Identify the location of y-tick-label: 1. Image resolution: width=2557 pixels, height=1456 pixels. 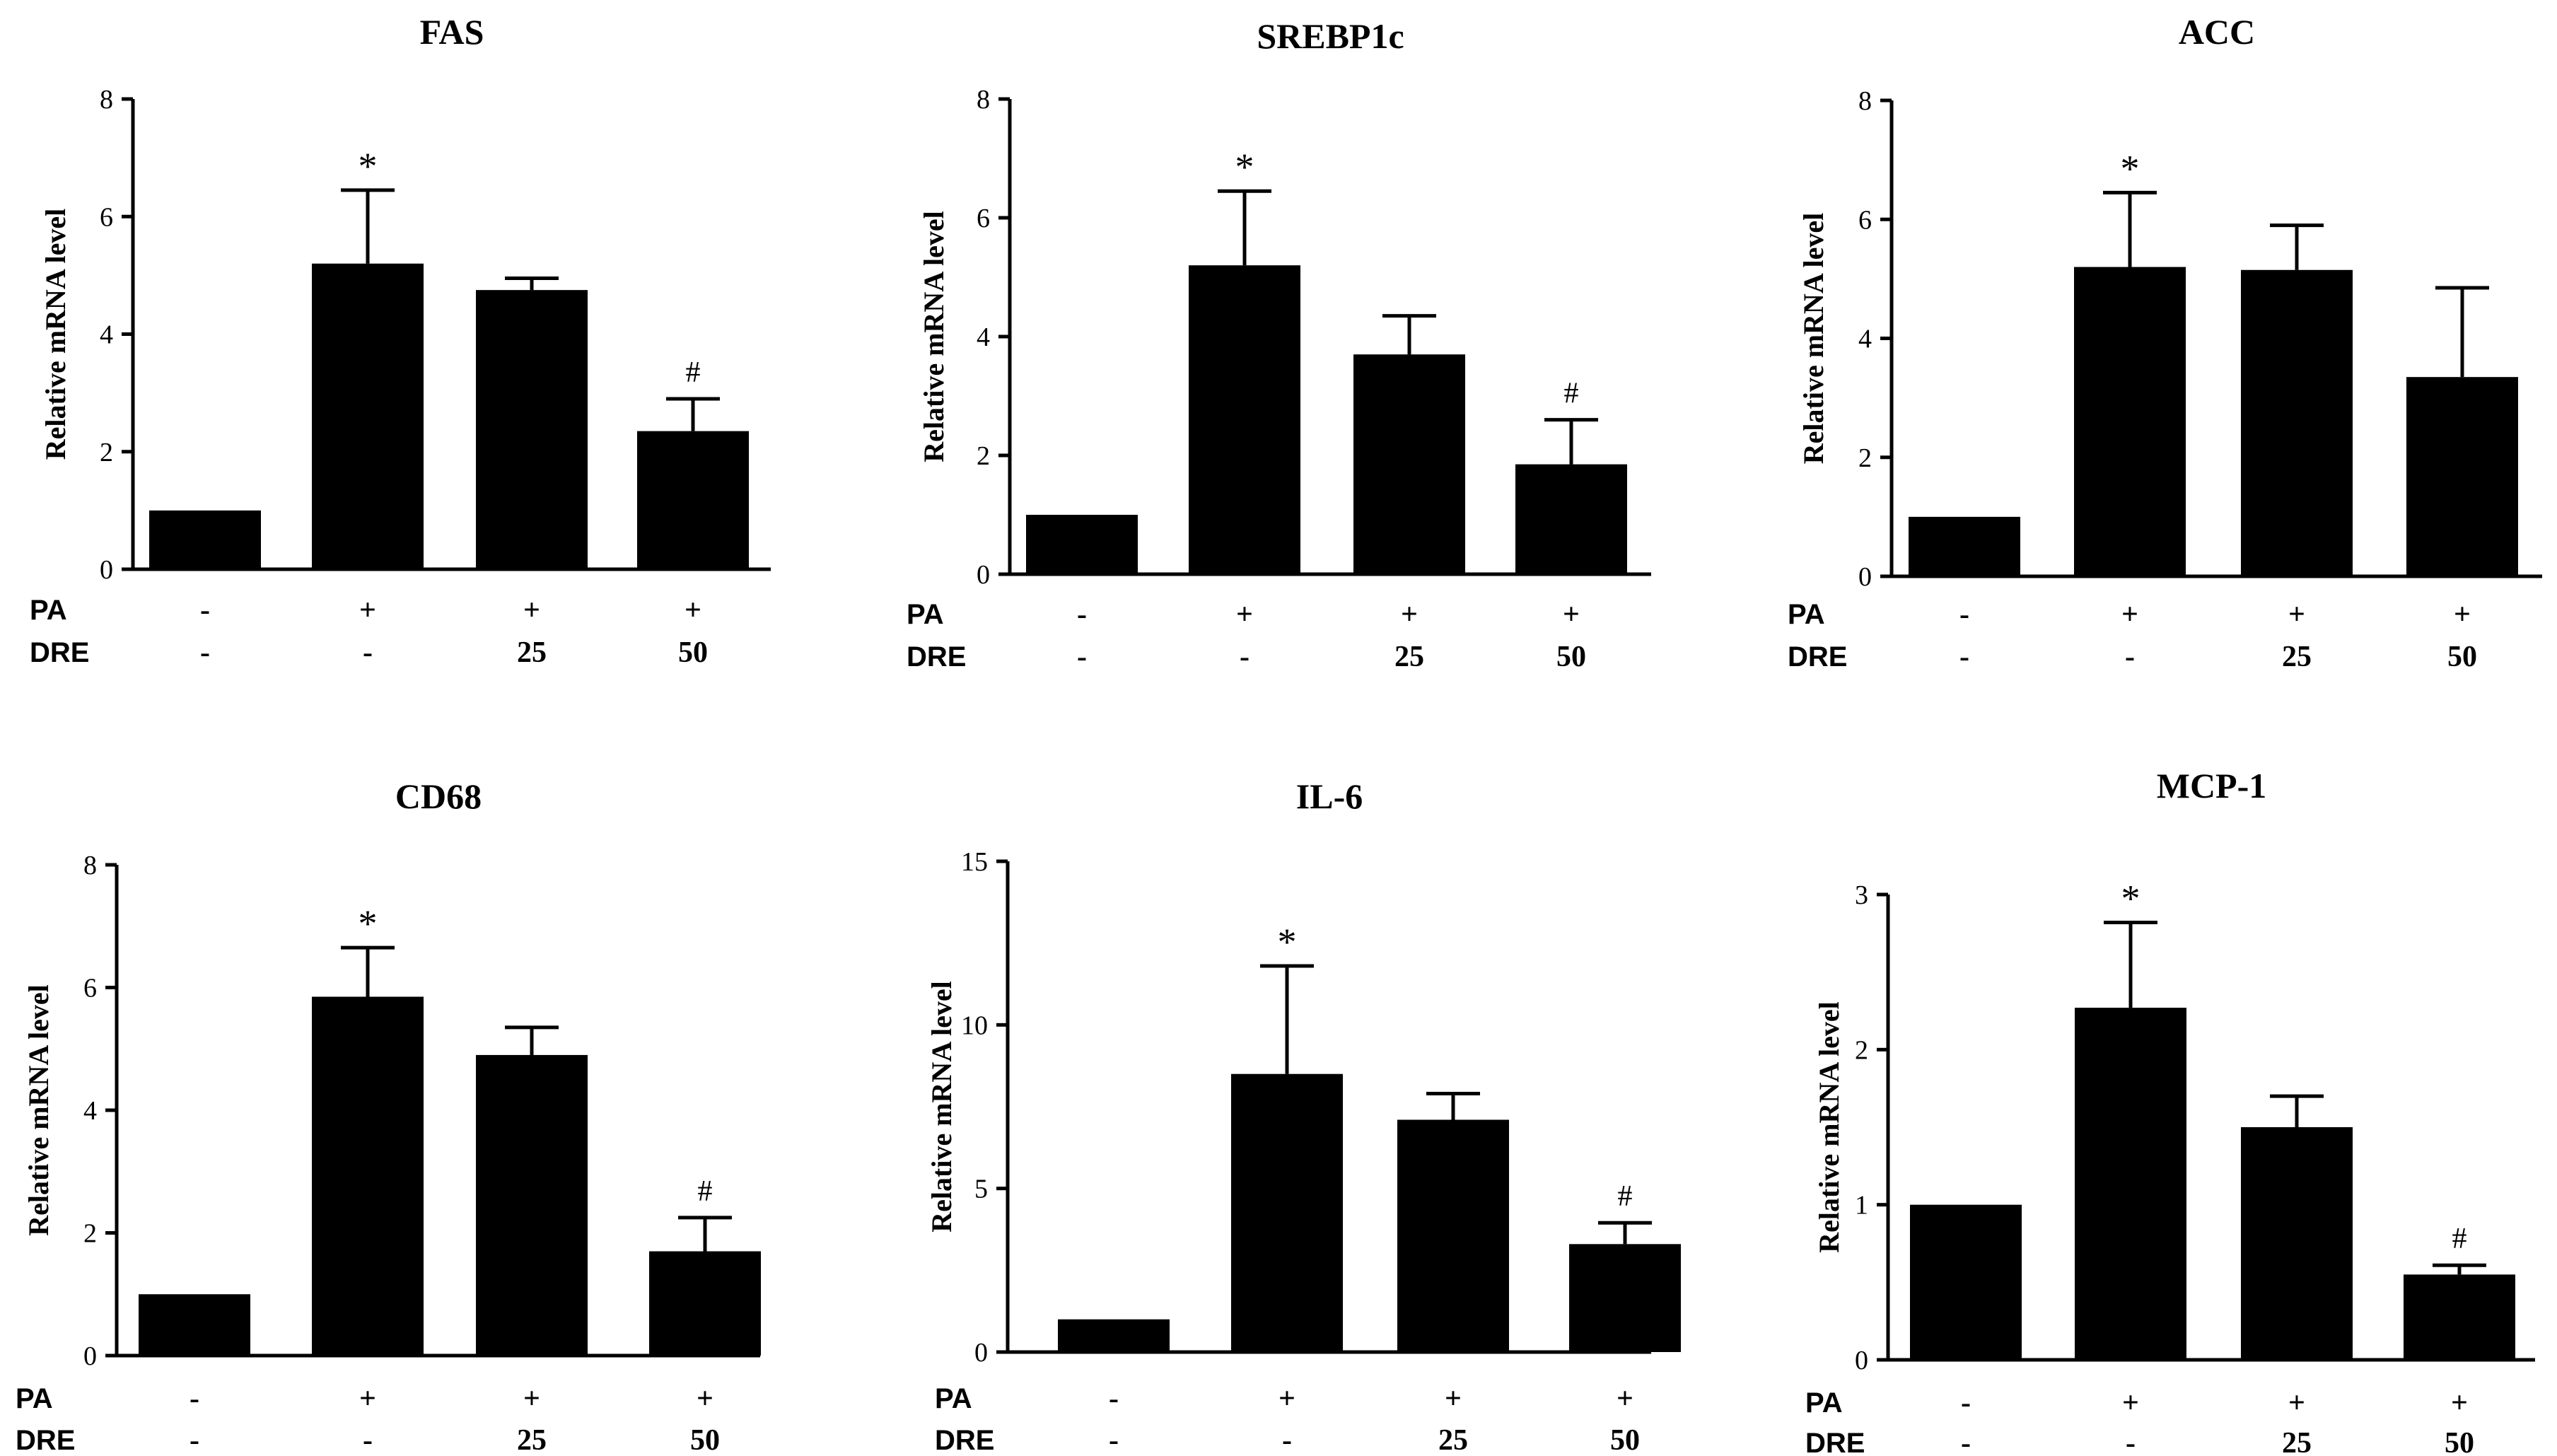
(1862, 1206).